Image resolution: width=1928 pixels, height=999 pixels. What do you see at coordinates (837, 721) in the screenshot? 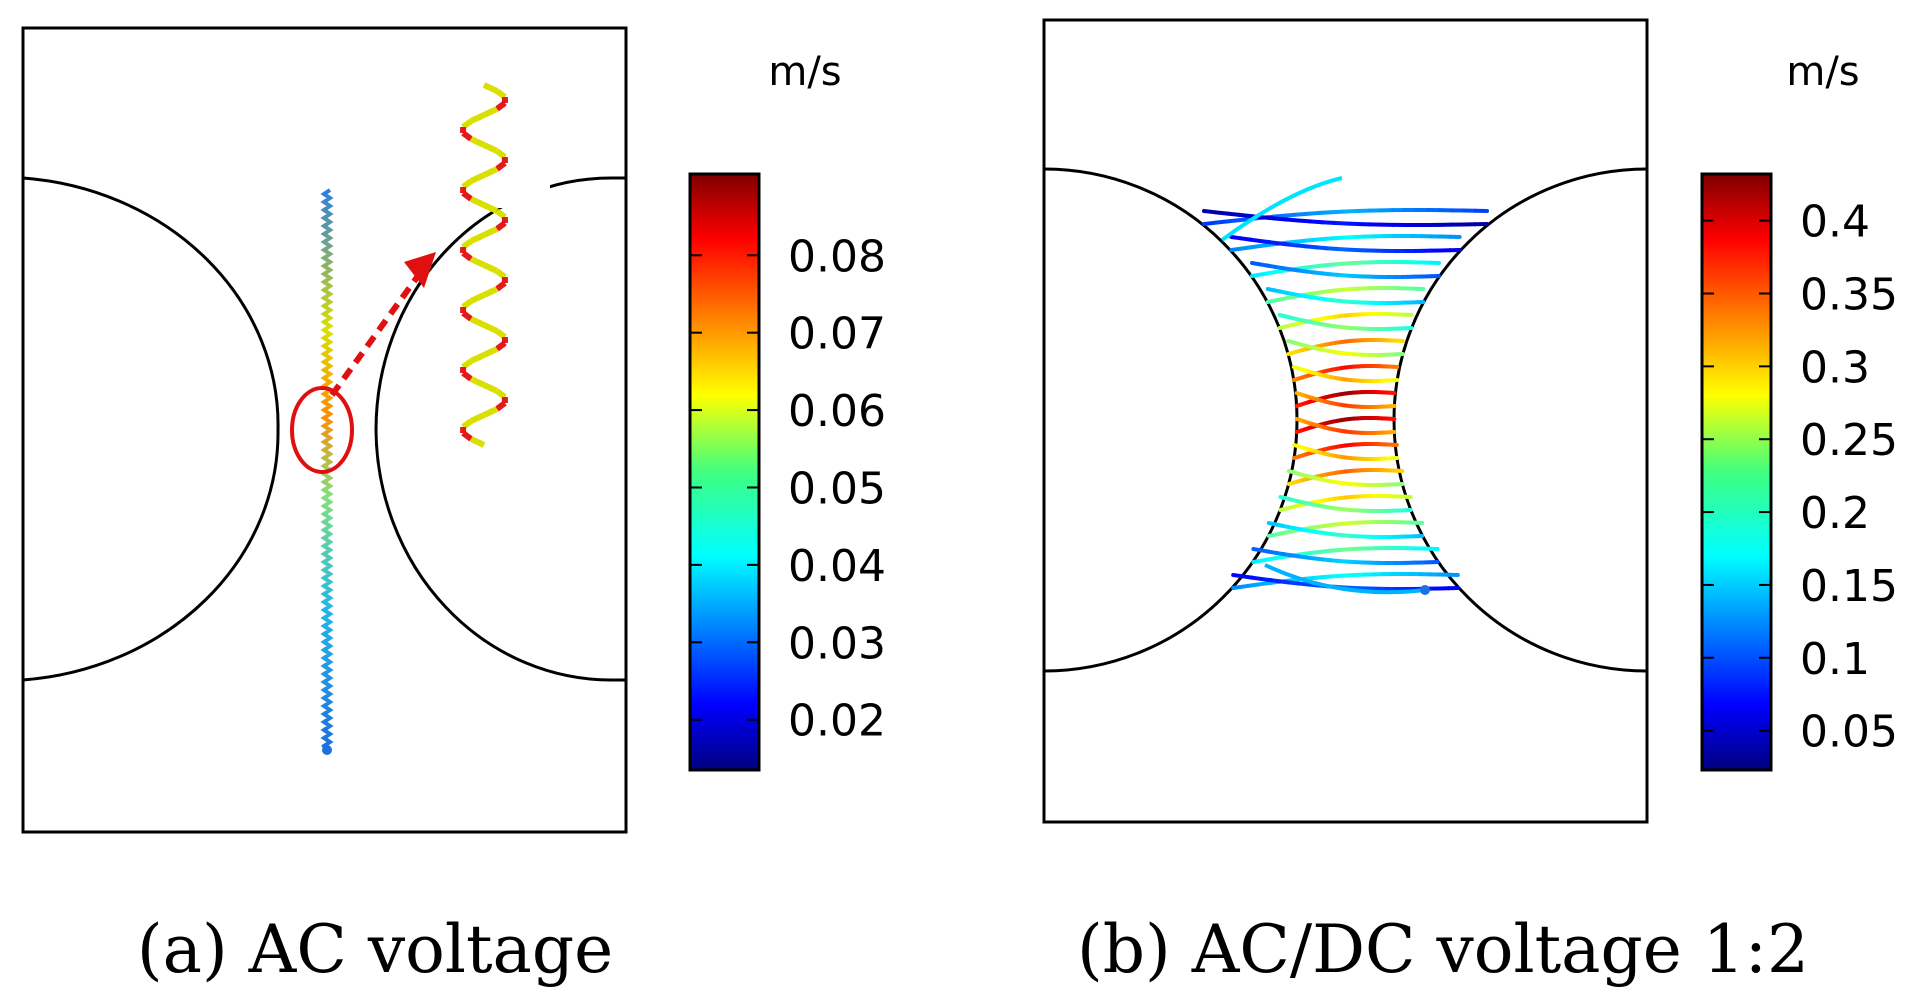
I see `colorbar-tick-label: 0.02` at bounding box center [837, 721].